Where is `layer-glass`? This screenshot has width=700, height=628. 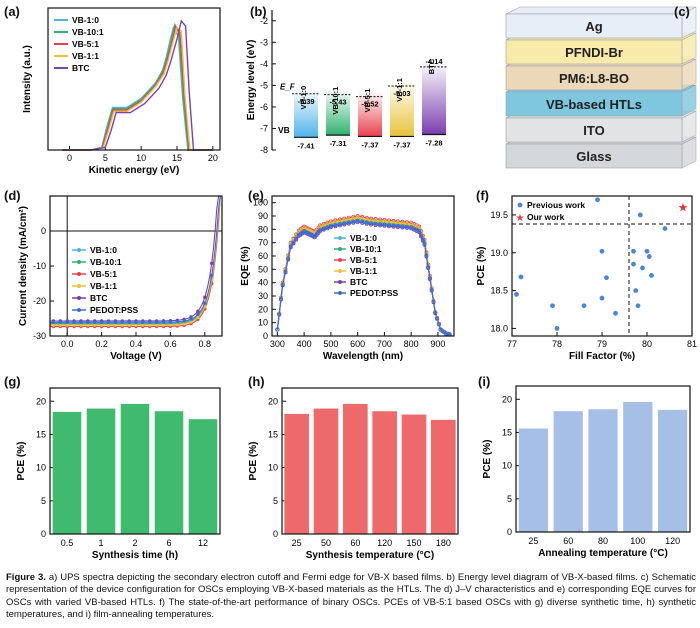 layer-glass is located at coordinates (594, 156).